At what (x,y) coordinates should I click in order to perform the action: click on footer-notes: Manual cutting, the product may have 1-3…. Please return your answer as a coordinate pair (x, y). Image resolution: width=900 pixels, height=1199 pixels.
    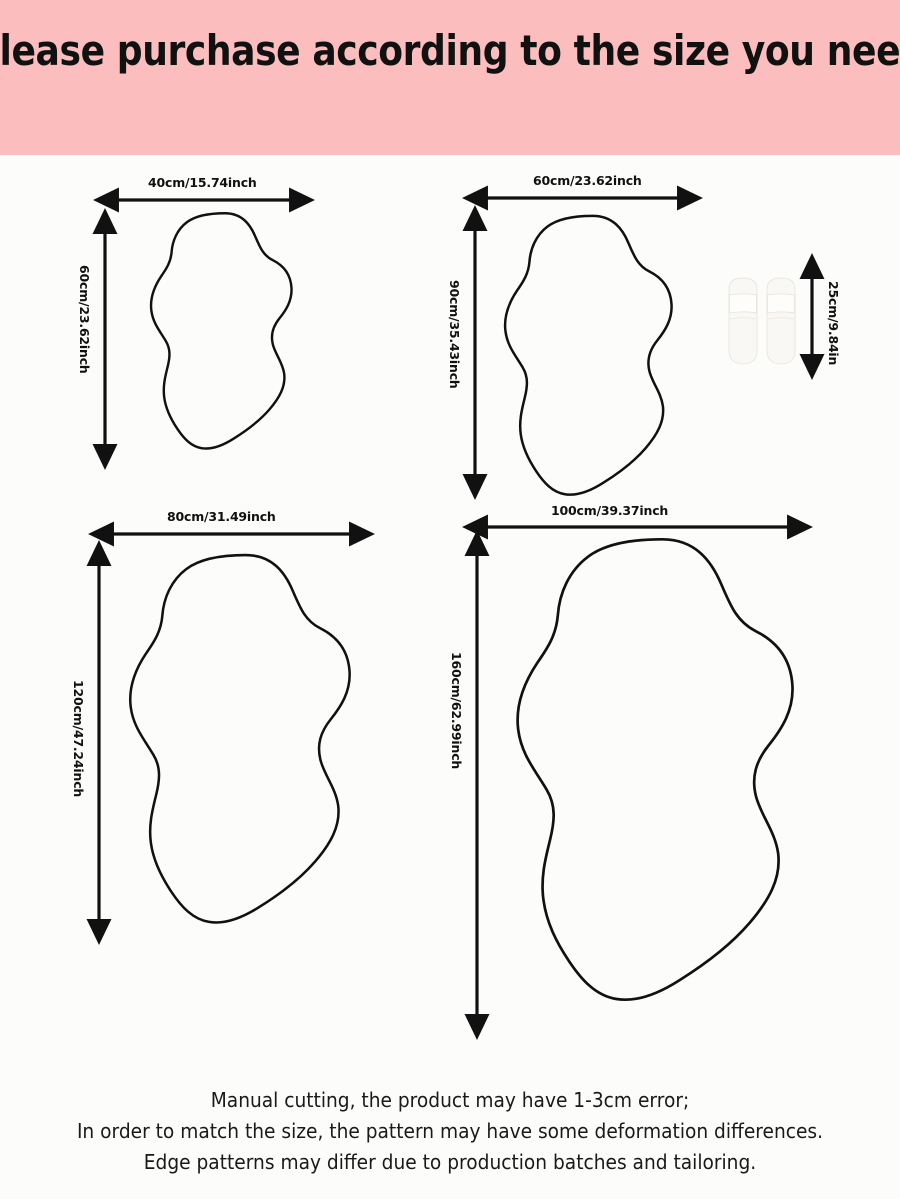
    Looking at the image, I should click on (450, 1131).